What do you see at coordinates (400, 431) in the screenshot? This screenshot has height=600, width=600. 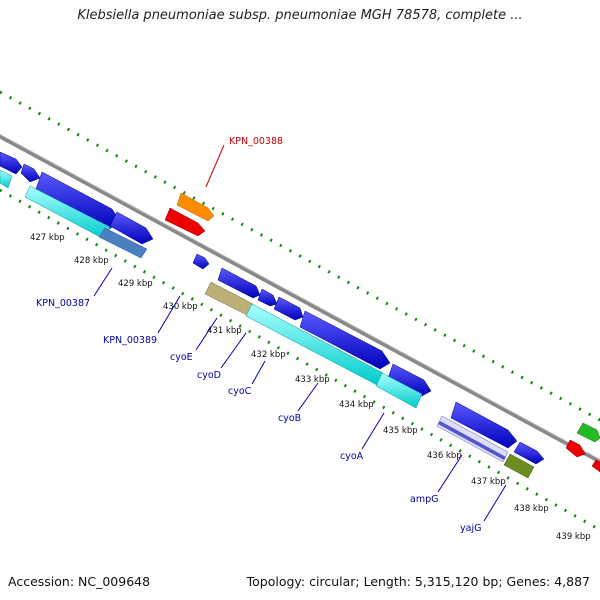 I see `tick-label: 435 kbp` at bounding box center [400, 431].